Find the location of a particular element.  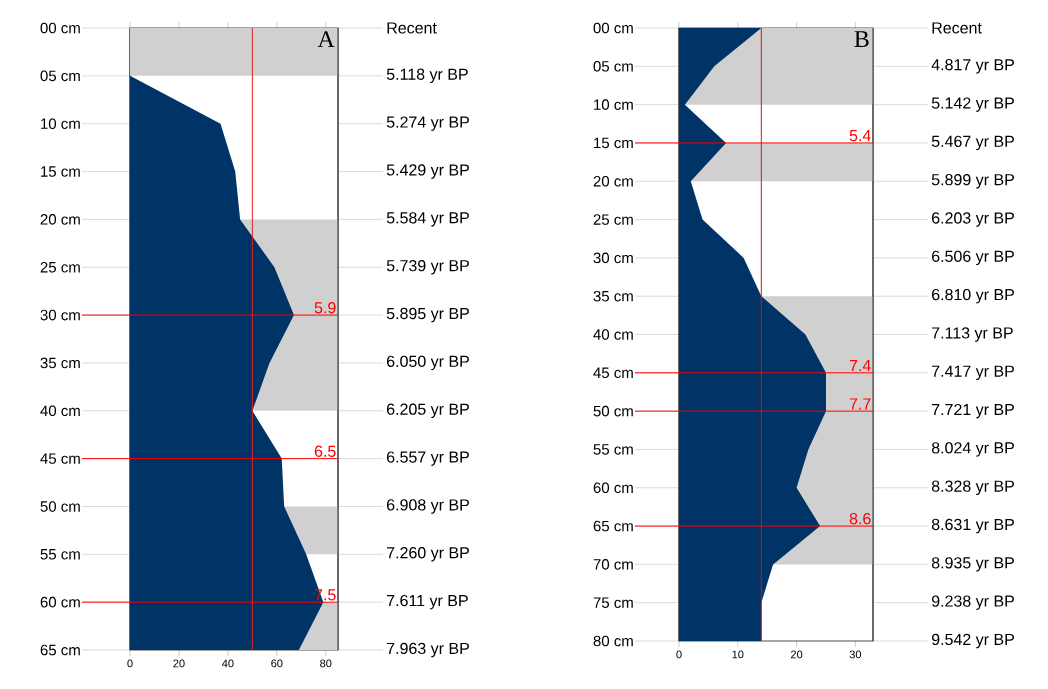

y-tick-label: 80 cm is located at coordinates (613, 641).